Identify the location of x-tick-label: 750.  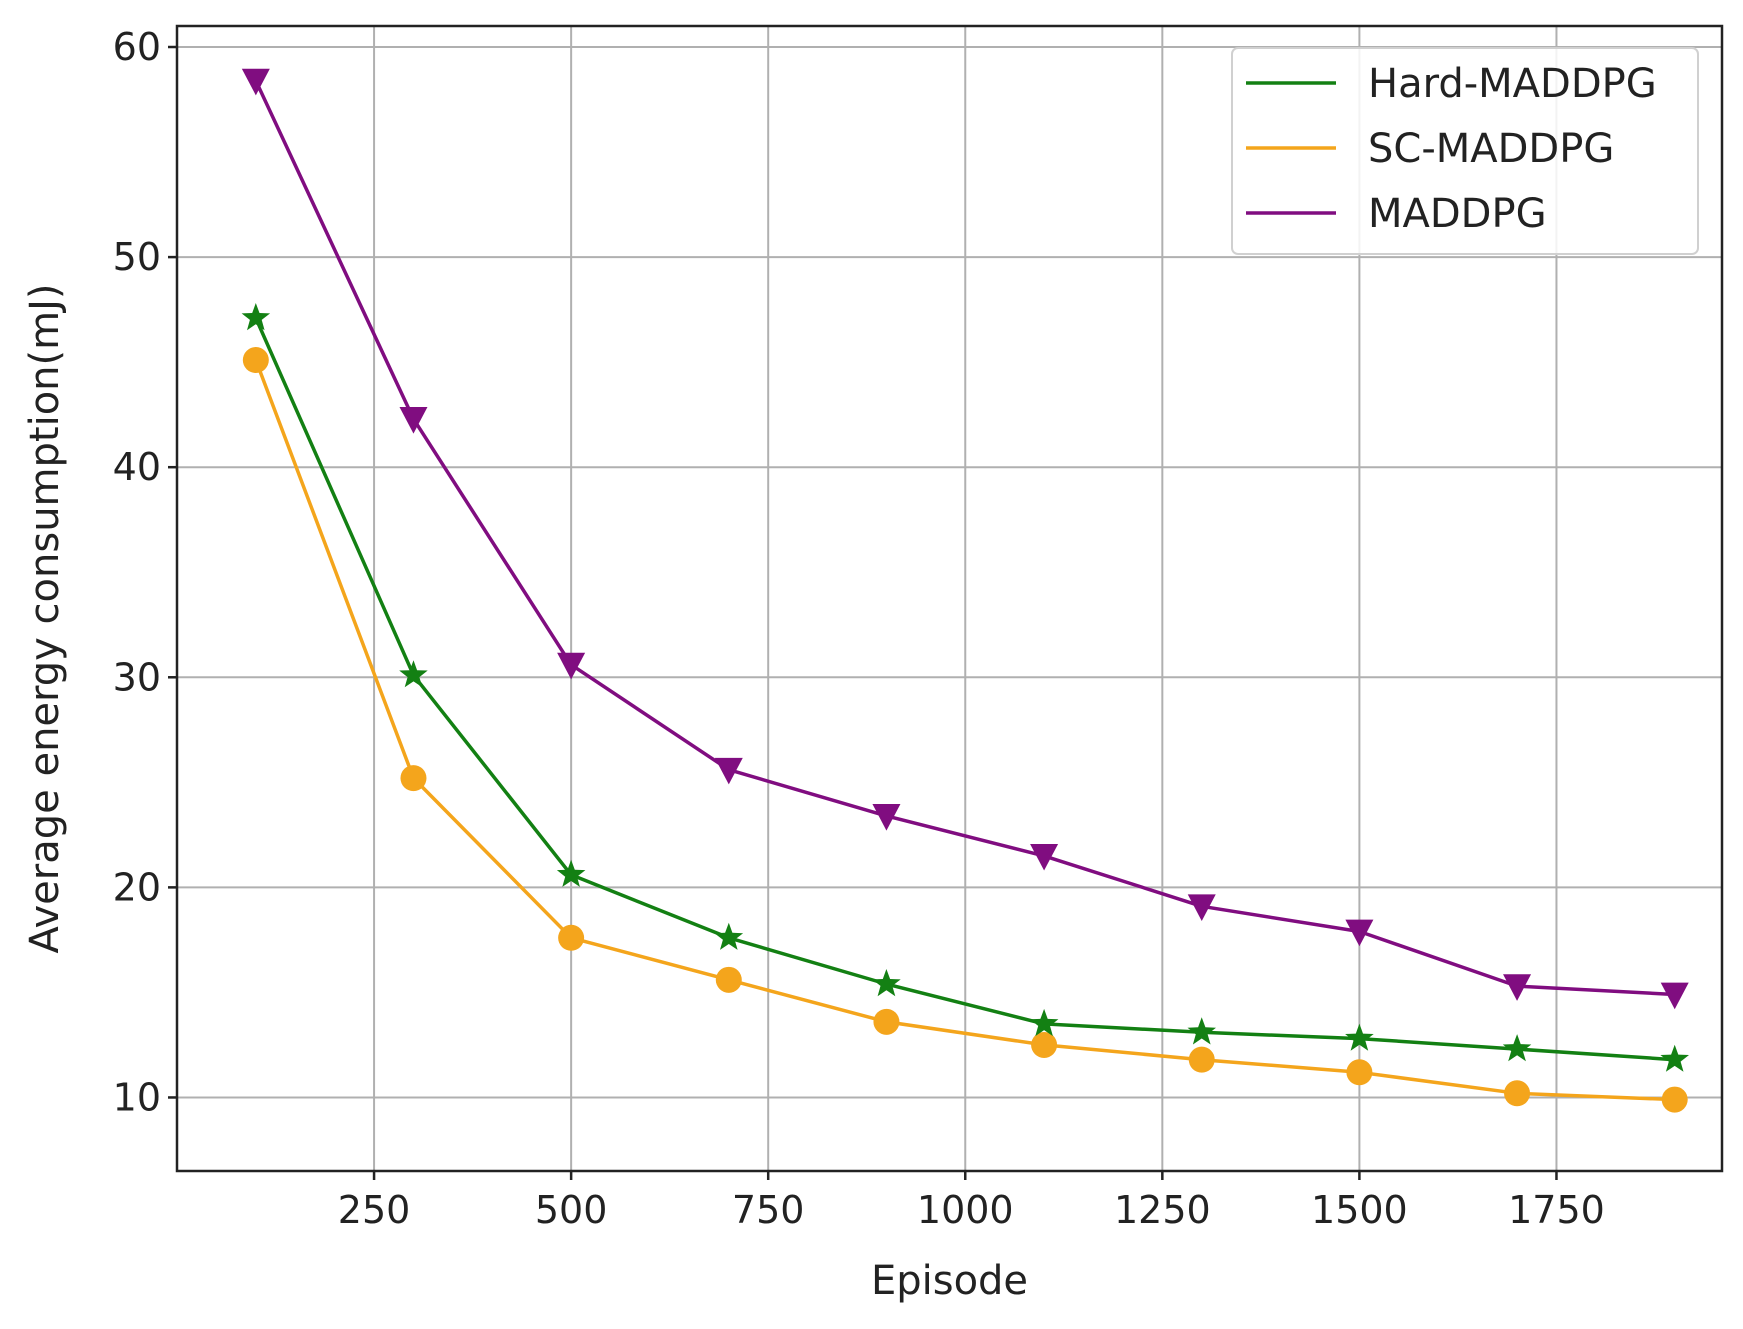
(768, 1210).